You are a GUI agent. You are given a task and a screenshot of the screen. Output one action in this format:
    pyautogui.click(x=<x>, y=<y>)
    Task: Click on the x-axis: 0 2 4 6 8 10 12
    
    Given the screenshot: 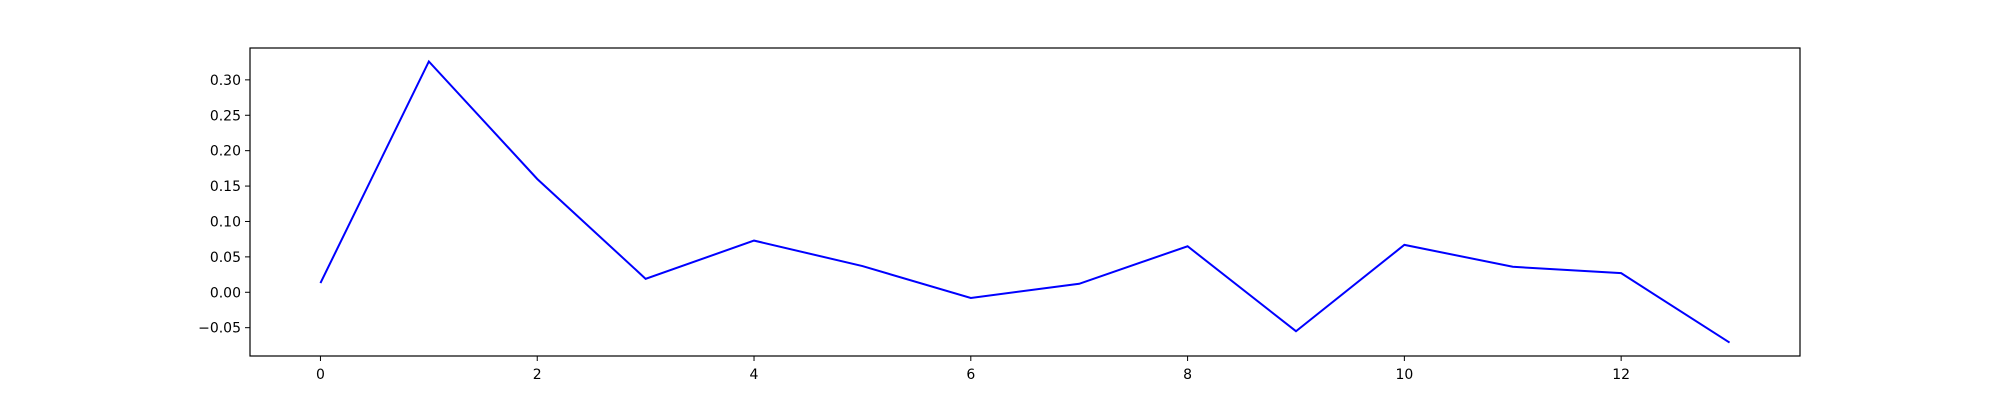 What is the action you would take?
    pyautogui.click(x=973, y=369)
    